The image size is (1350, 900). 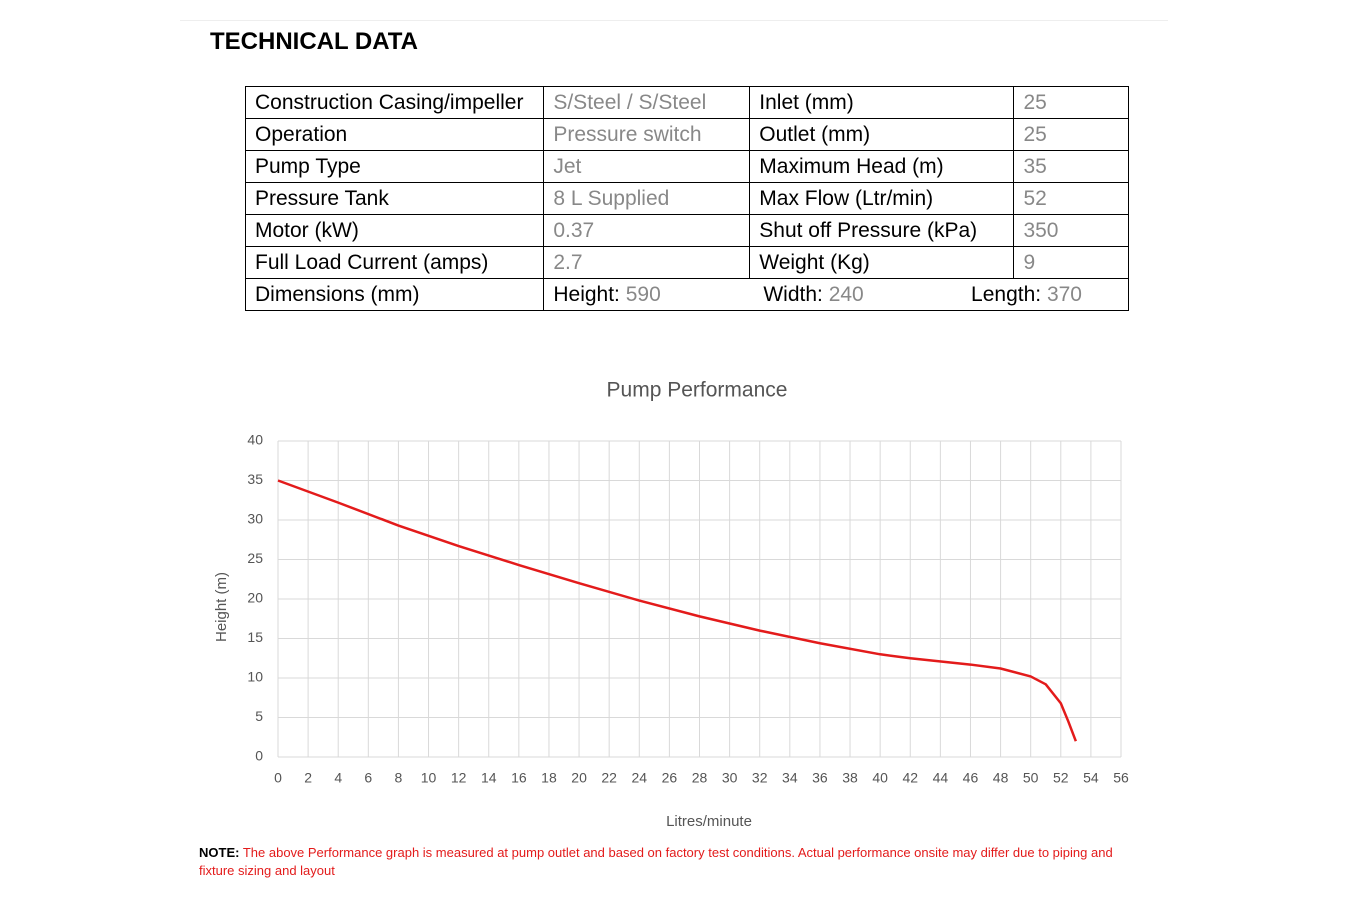 What do you see at coordinates (910, 778) in the screenshot?
I see `x-tick-label: 42` at bounding box center [910, 778].